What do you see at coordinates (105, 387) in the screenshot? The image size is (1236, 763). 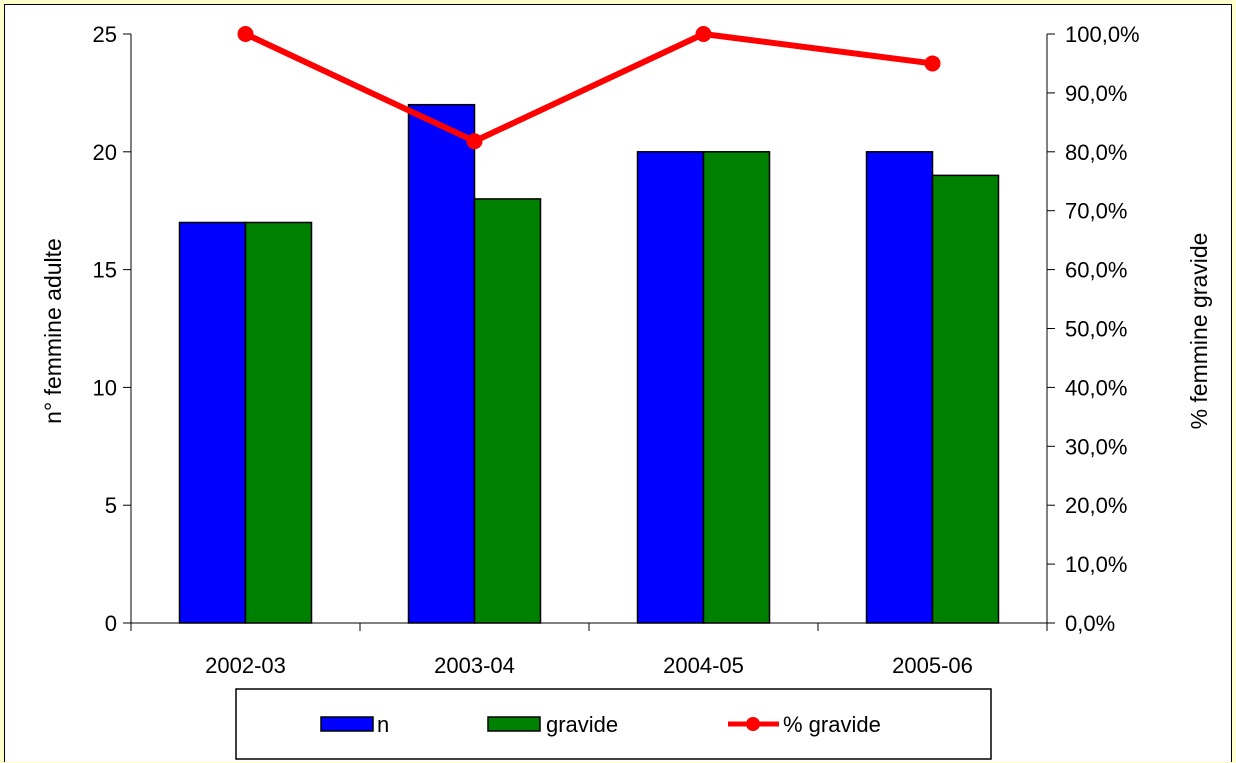 I see `y-tick-label: 10` at bounding box center [105, 387].